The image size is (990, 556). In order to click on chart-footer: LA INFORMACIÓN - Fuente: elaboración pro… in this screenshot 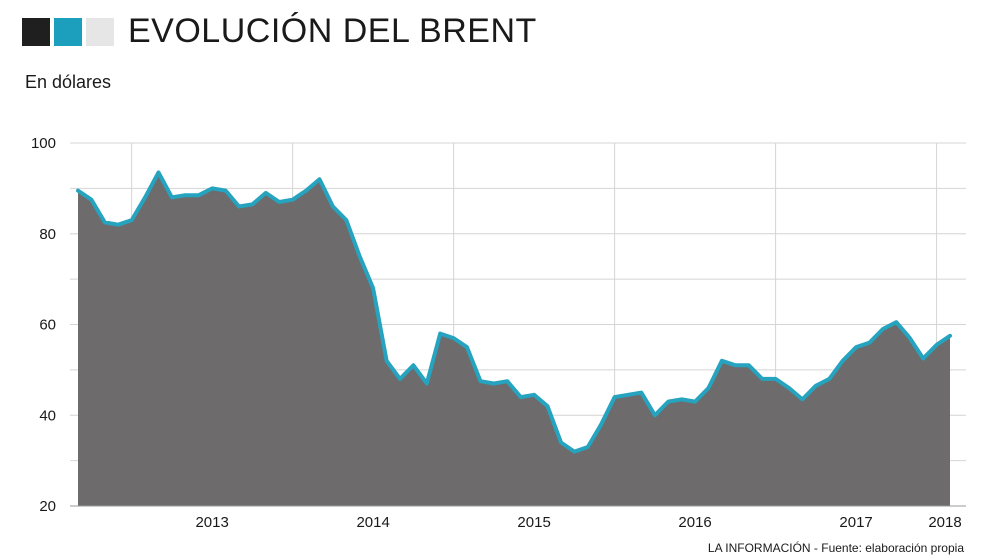, I will do `click(835, 548)`.